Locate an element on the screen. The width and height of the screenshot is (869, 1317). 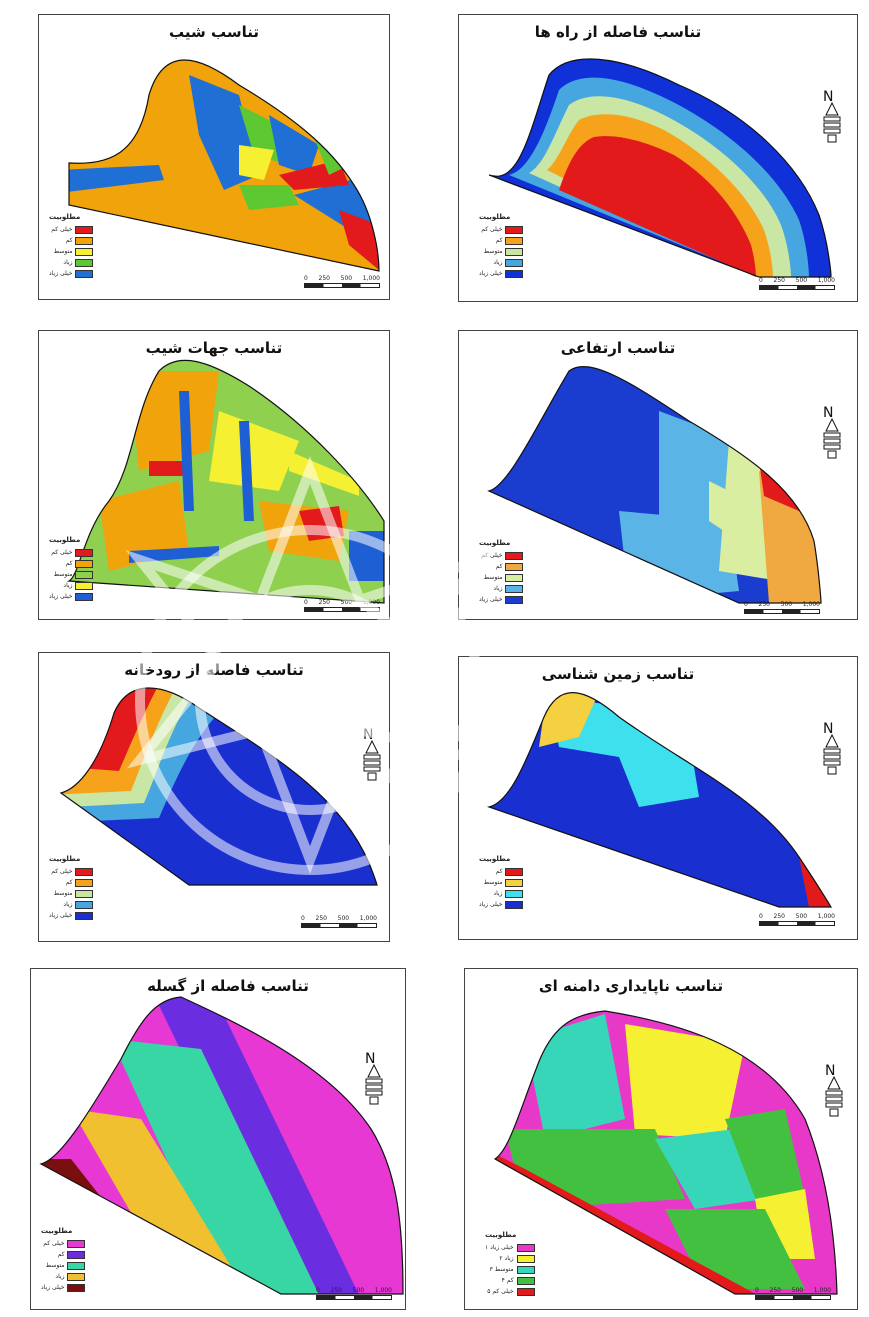
svg-text: N is located at coordinates (828, 413).